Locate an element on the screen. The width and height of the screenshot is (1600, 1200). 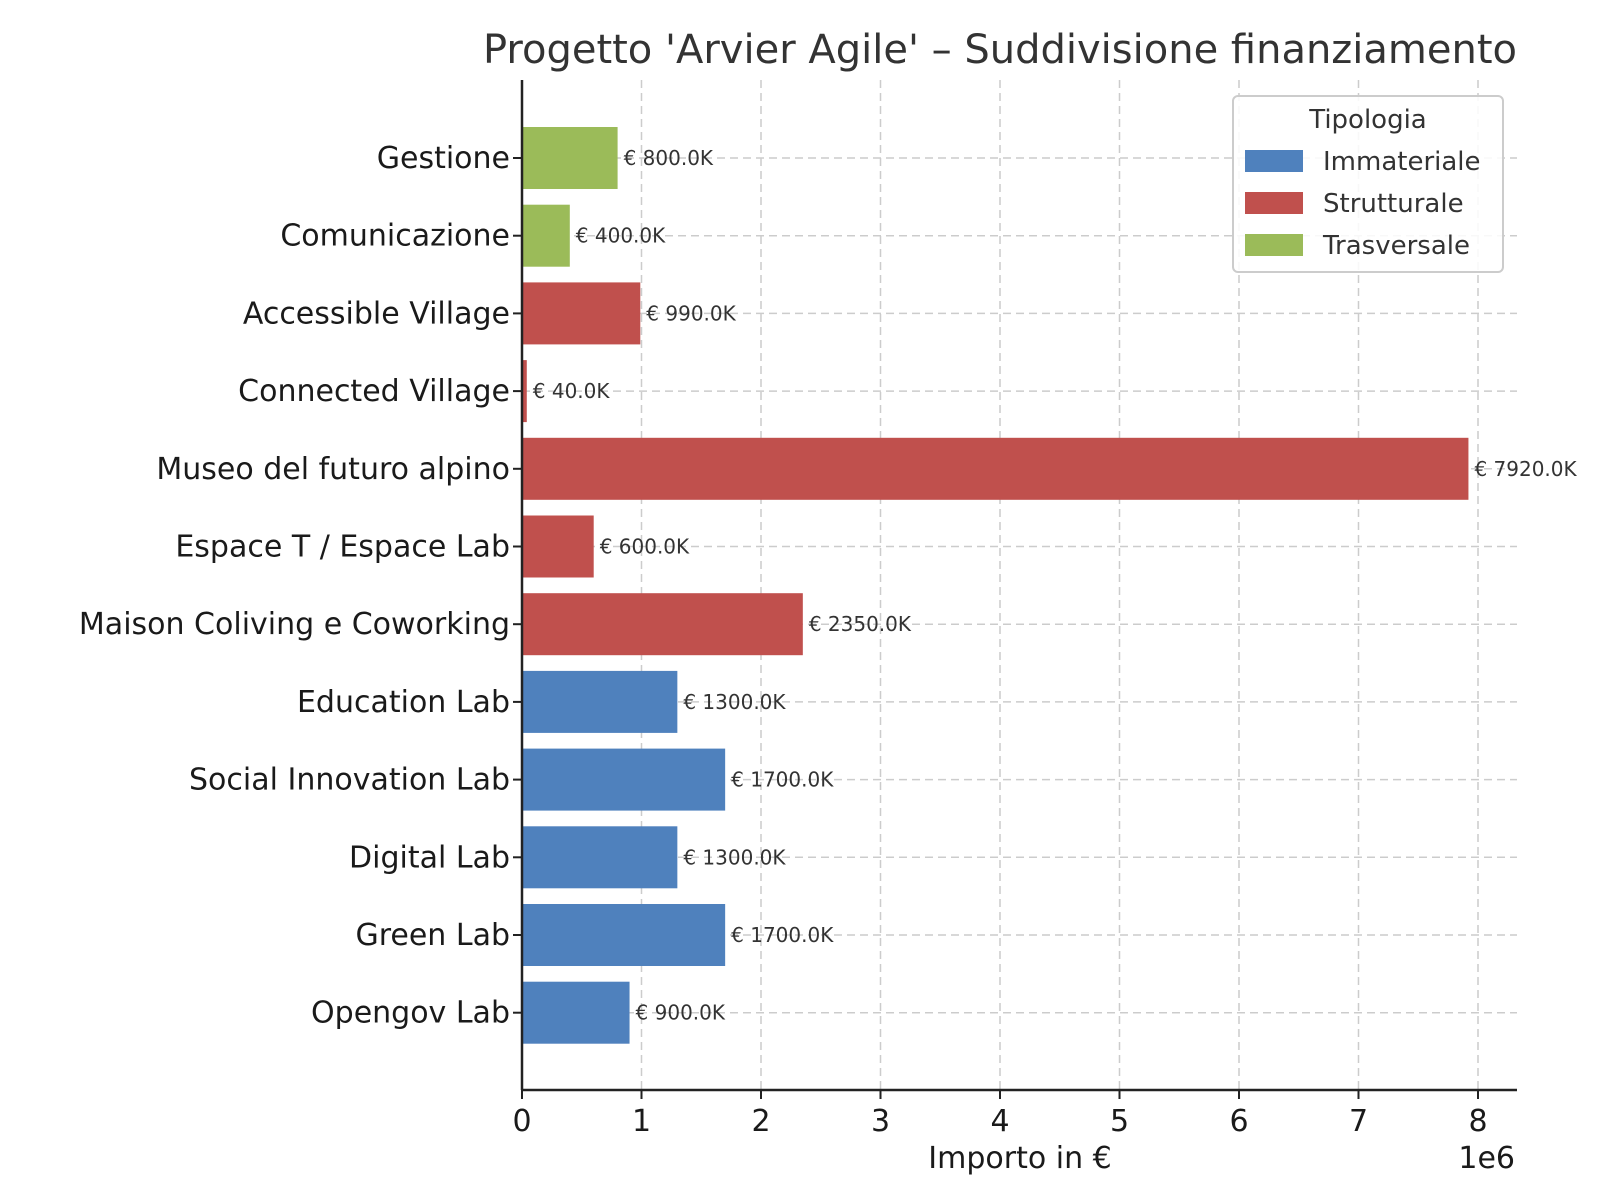
bar-value-label: € 2350.0K is located at coordinates (860, 624).